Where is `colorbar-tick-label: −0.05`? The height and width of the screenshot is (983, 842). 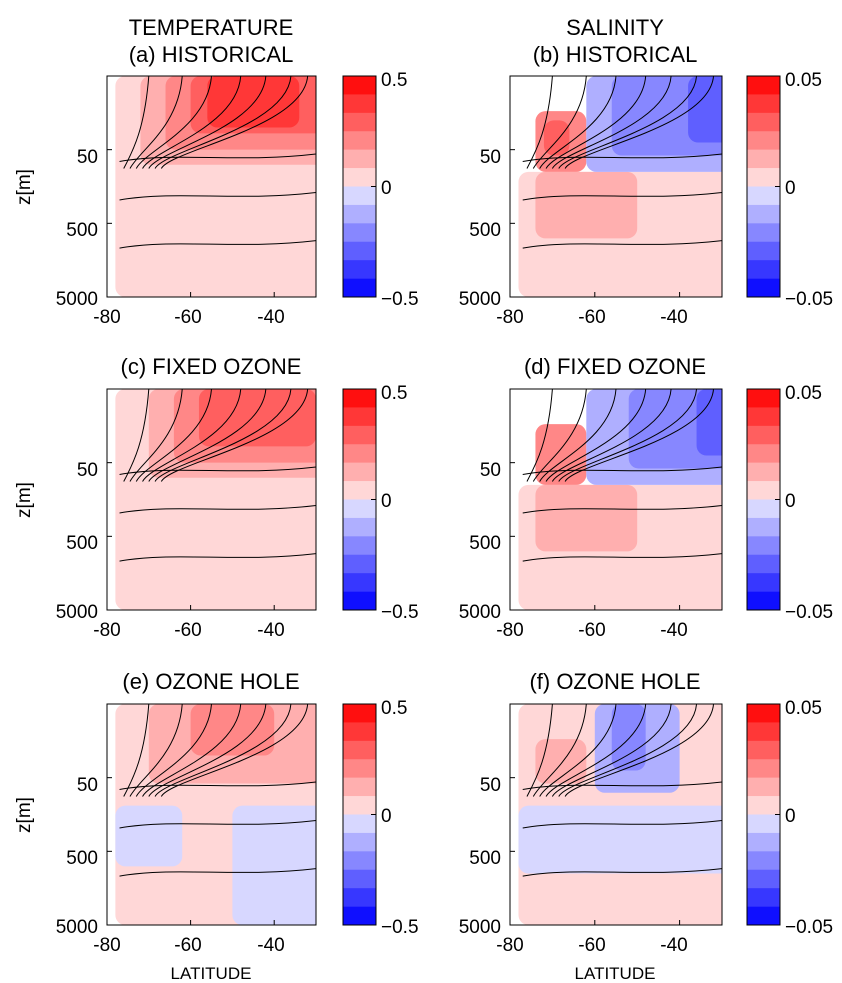
colorbar-tick-label: −0.05 is located at coordinates (809, 927).